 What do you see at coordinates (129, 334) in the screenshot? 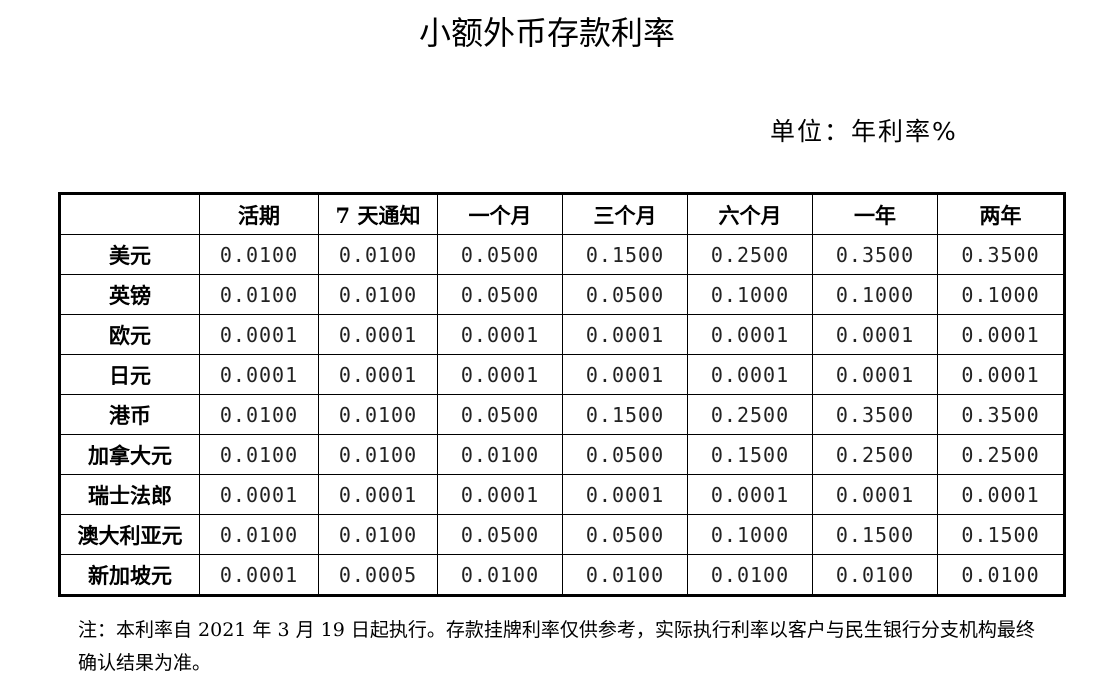
I see `row-header: 欧元` at bounding box center [129, 334].